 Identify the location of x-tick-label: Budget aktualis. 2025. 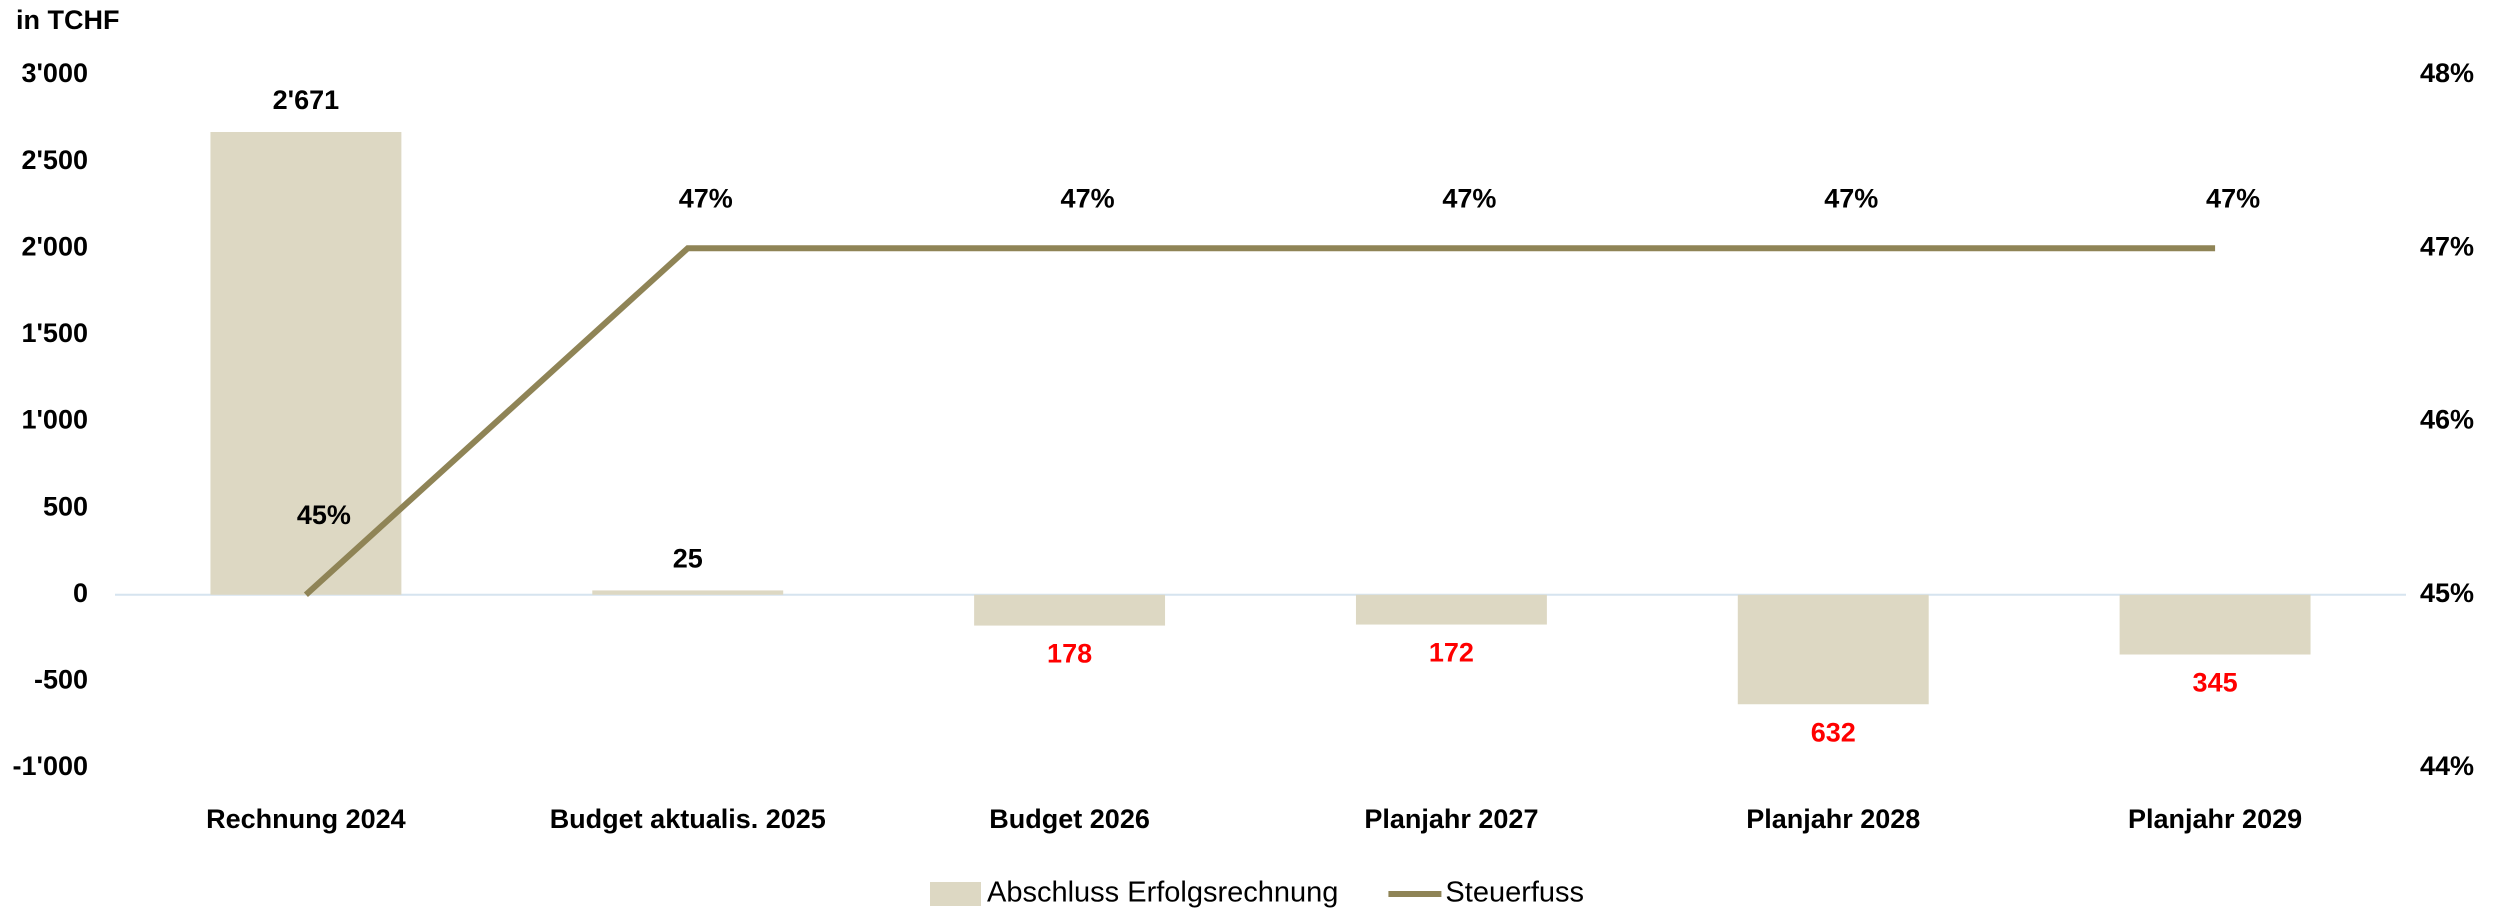
(688, 819).